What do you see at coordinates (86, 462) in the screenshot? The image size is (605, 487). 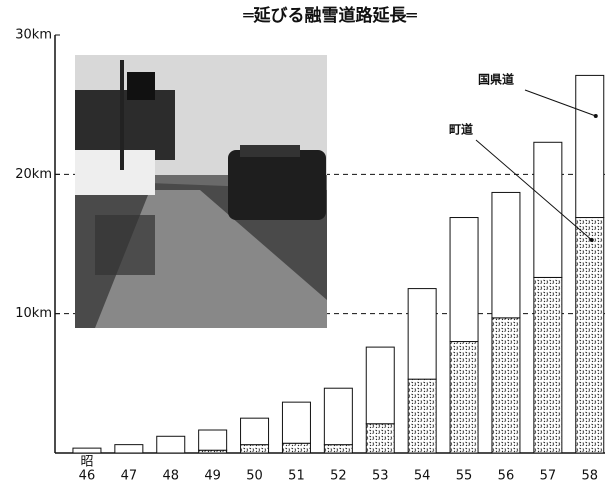 I see `x-era-label: 昭` at bounding box center [86, 462].